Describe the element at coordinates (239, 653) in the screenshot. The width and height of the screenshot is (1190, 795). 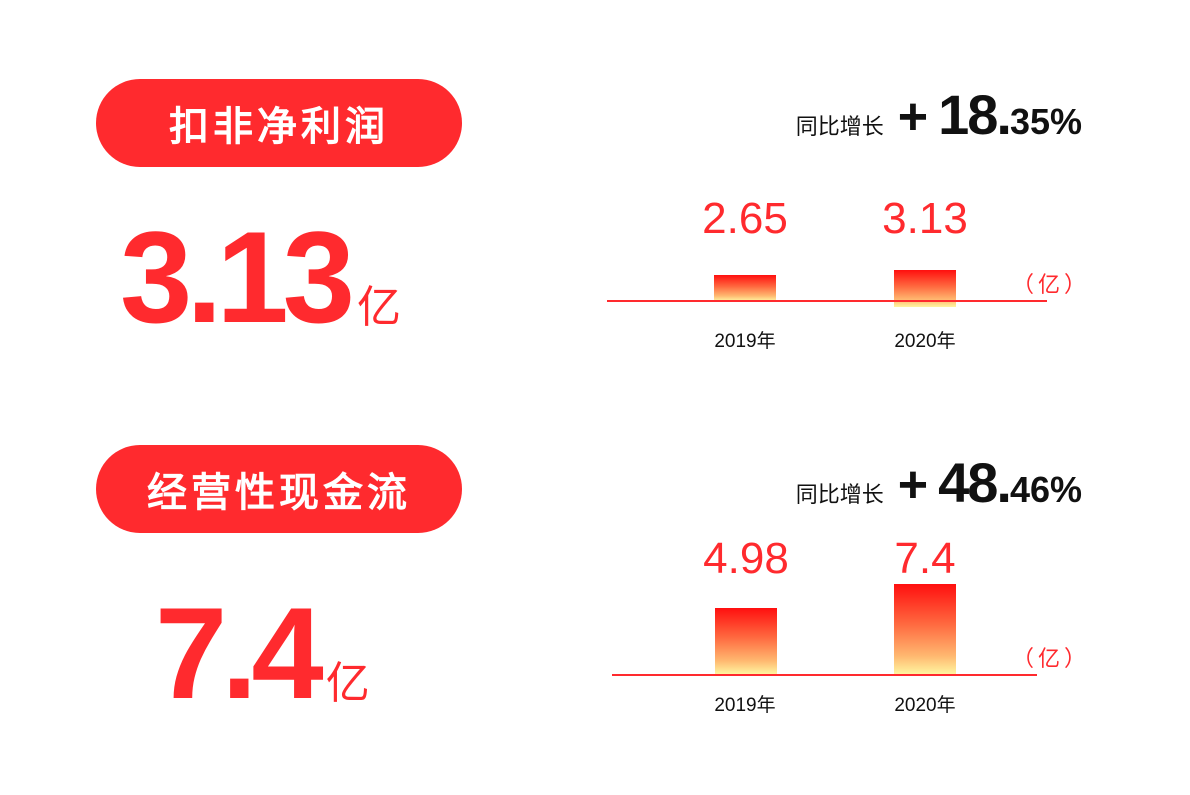
I see `metric-value: 7.4` at that location.